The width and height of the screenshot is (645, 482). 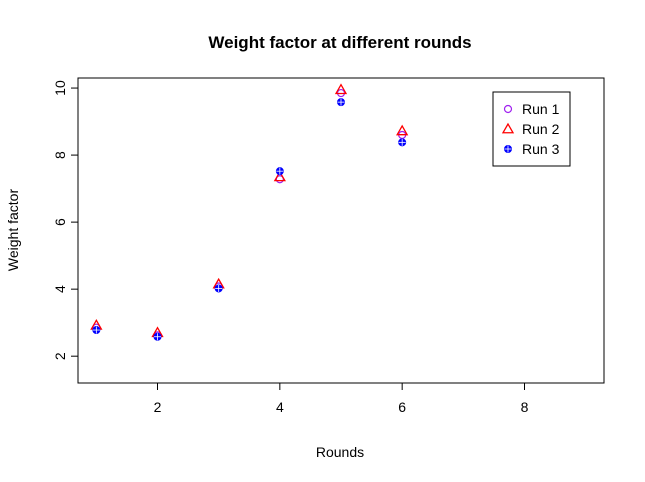 I want to click on y-axis-label: Weight factor, so click(x=13, y=230).